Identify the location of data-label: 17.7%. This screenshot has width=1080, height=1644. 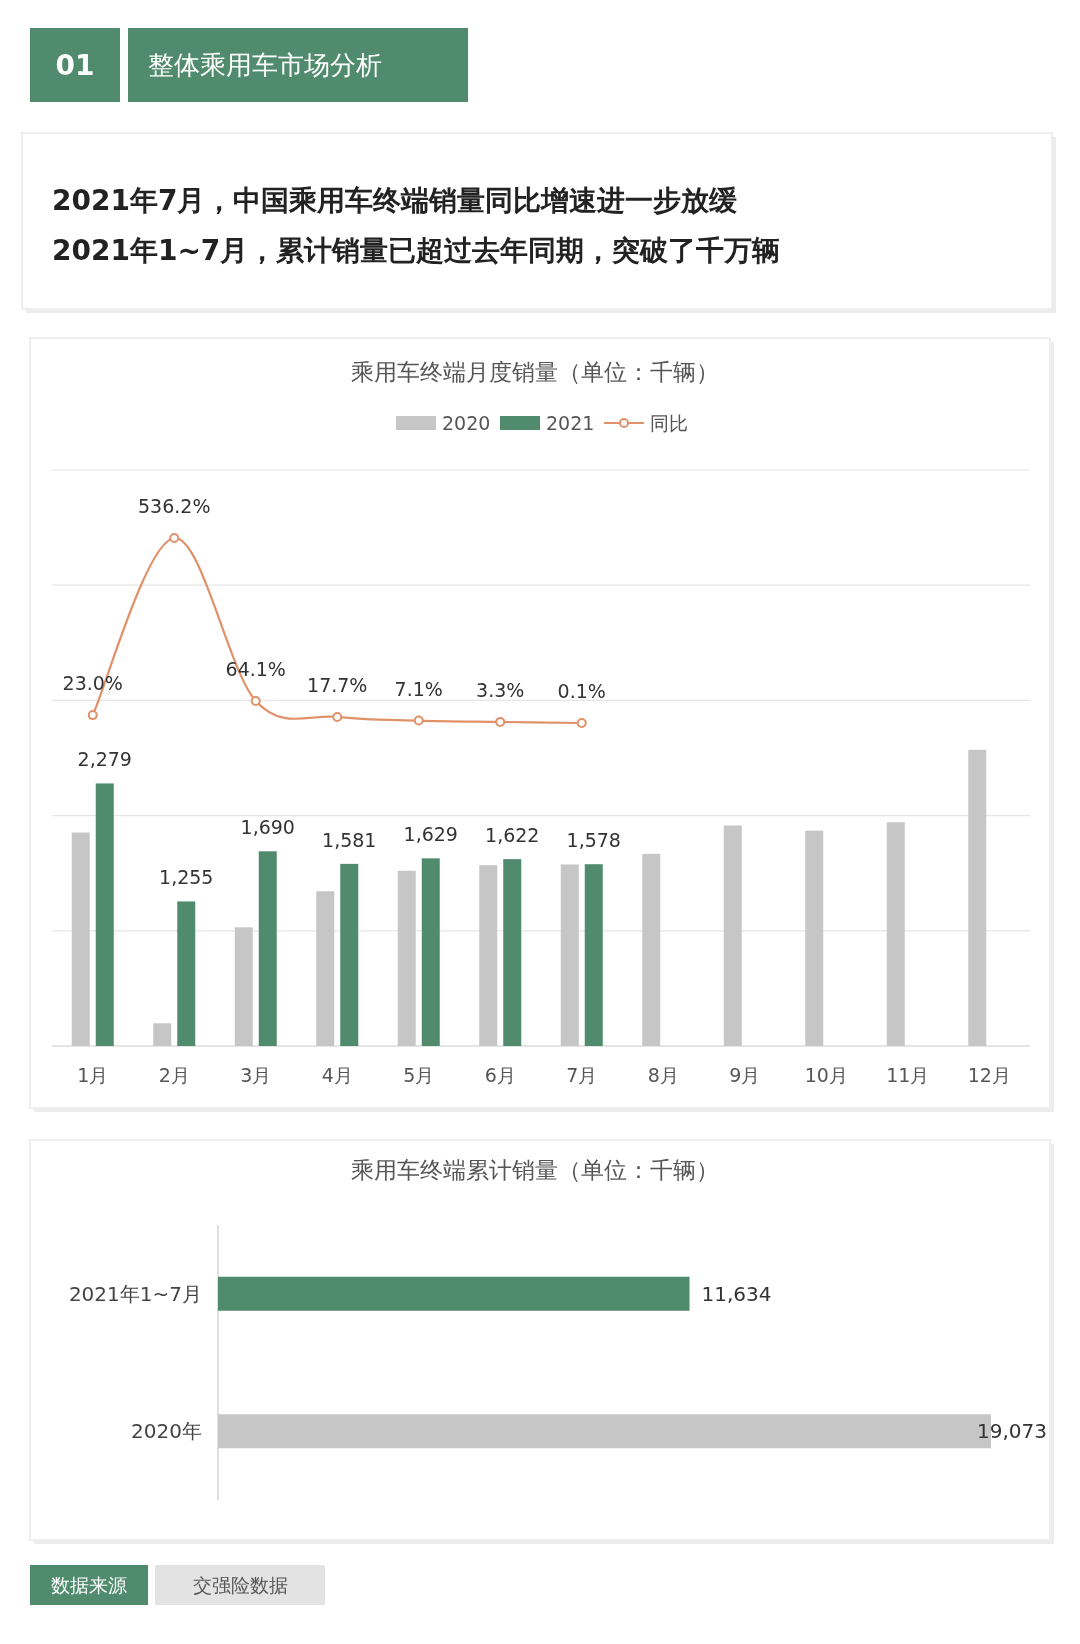
(337, 684).